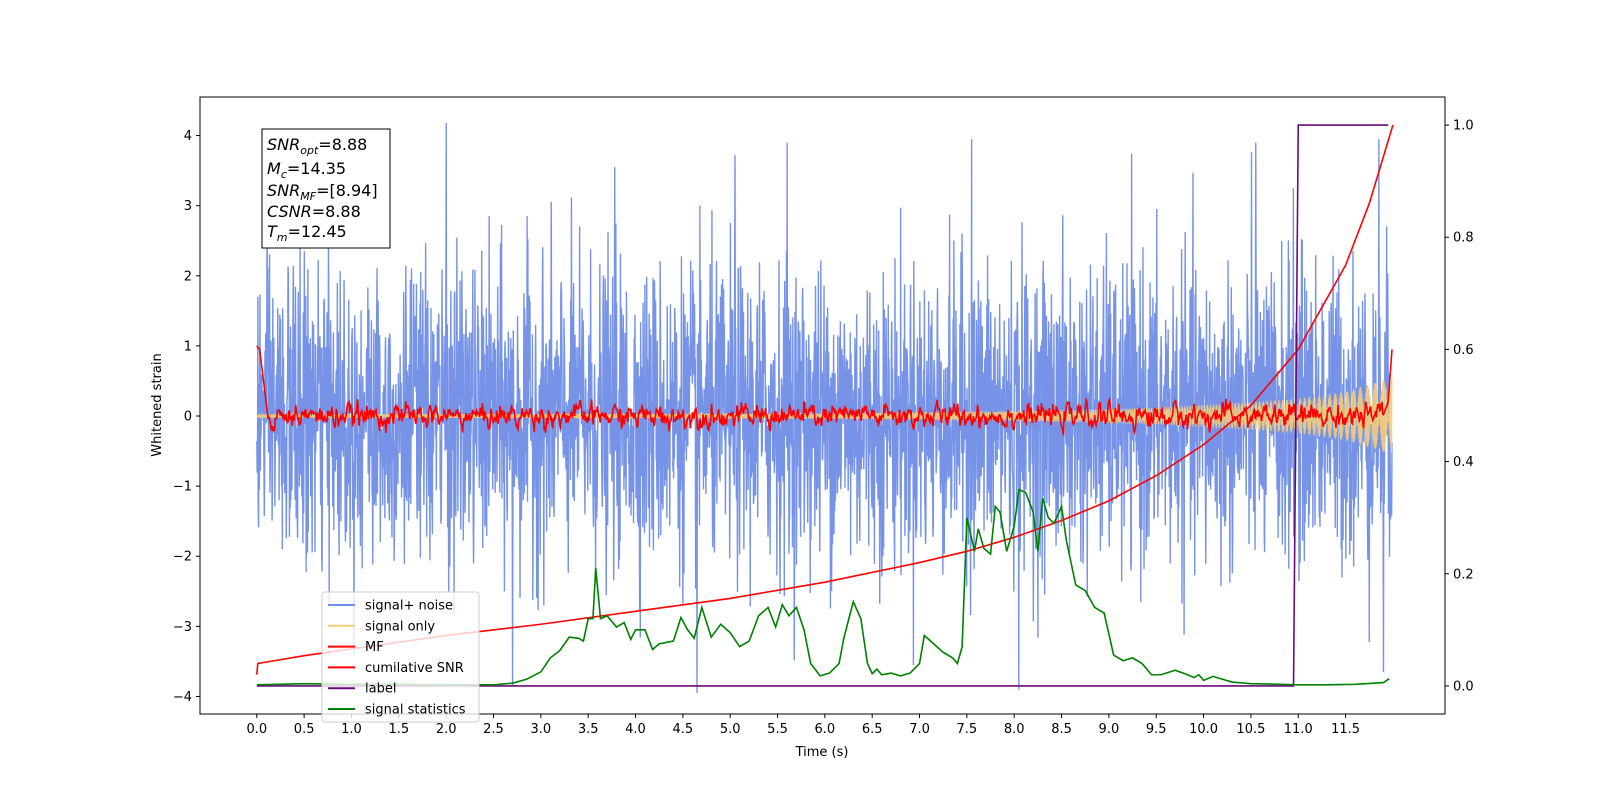 The width and height of the screenshot is (1600, 800). I want to click on x-tick-label: 3.5, so click(588, 729).